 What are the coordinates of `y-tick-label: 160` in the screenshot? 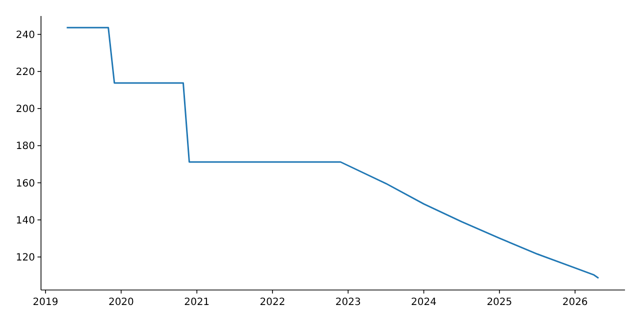 It's located at (25, 184).